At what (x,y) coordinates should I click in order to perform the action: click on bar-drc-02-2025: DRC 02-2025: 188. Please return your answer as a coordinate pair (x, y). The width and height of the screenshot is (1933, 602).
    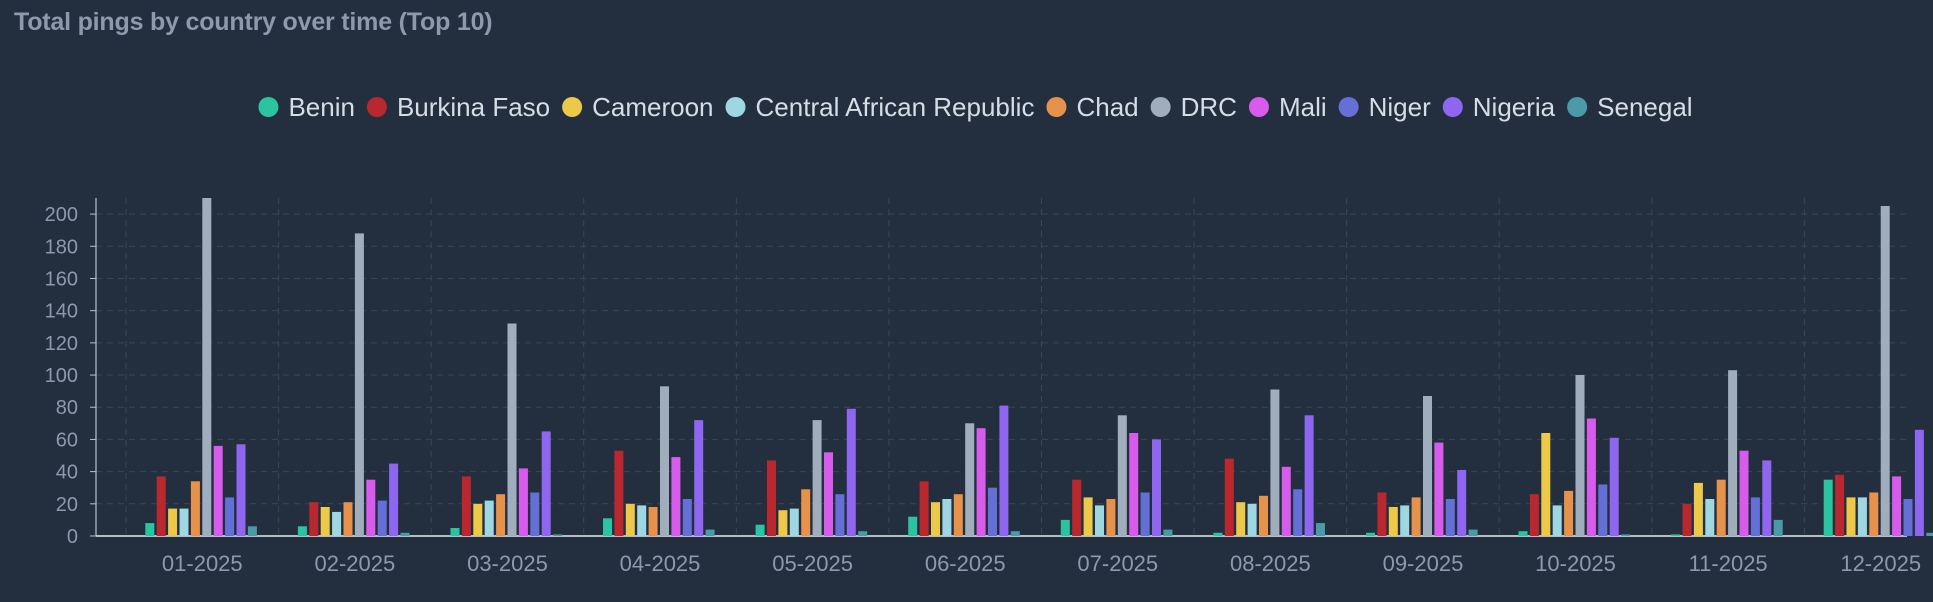
    Looking at the image, I should click on (359, 384).